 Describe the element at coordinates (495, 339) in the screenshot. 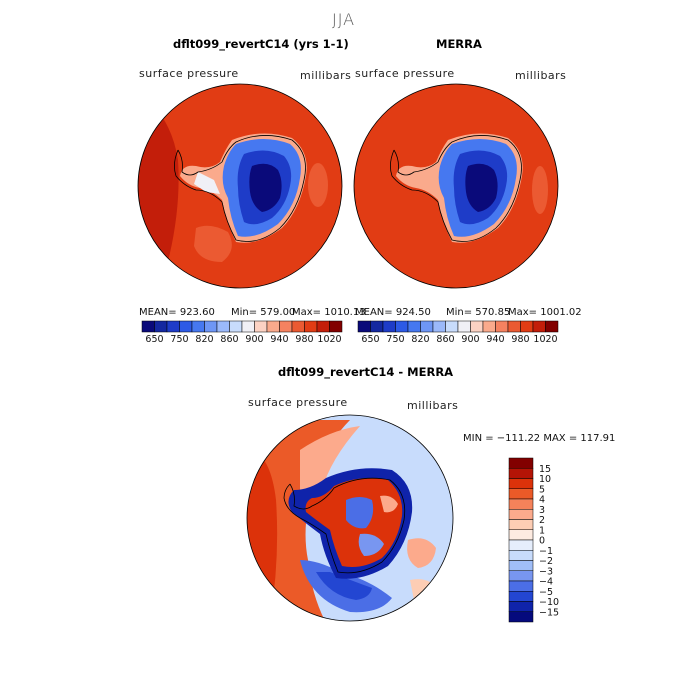

I see `panel2-colorbar-tick-label: 940` at that location.